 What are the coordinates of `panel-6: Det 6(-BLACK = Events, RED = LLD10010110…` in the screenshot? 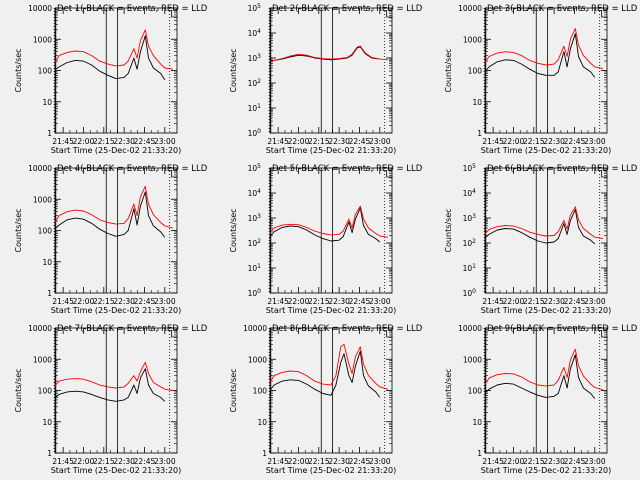 It's located at (541, 239).